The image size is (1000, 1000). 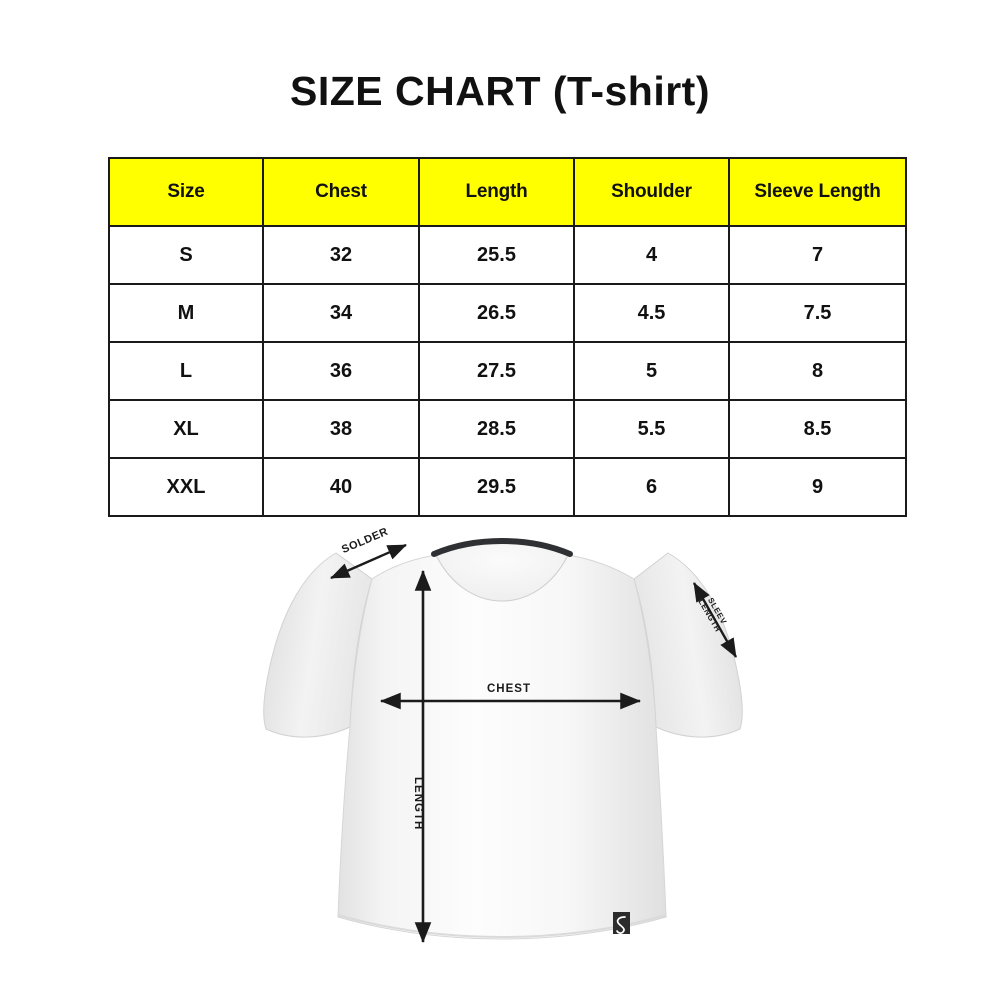 What do you see at coordinates (500, 91) in the screenshot?
I see `page-title: SIZE CHART (T-shirt)` at bounding box center [500, 91].